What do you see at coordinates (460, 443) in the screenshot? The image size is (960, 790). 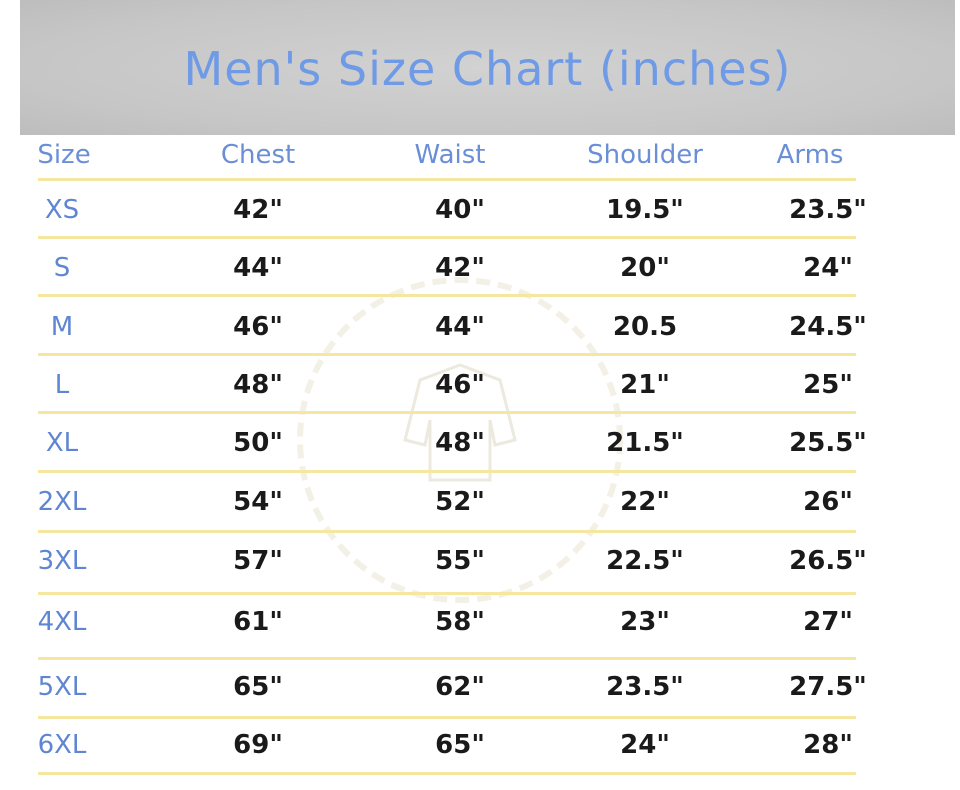 I see `cell-waist: 48"` at bounding box center [460, 443].